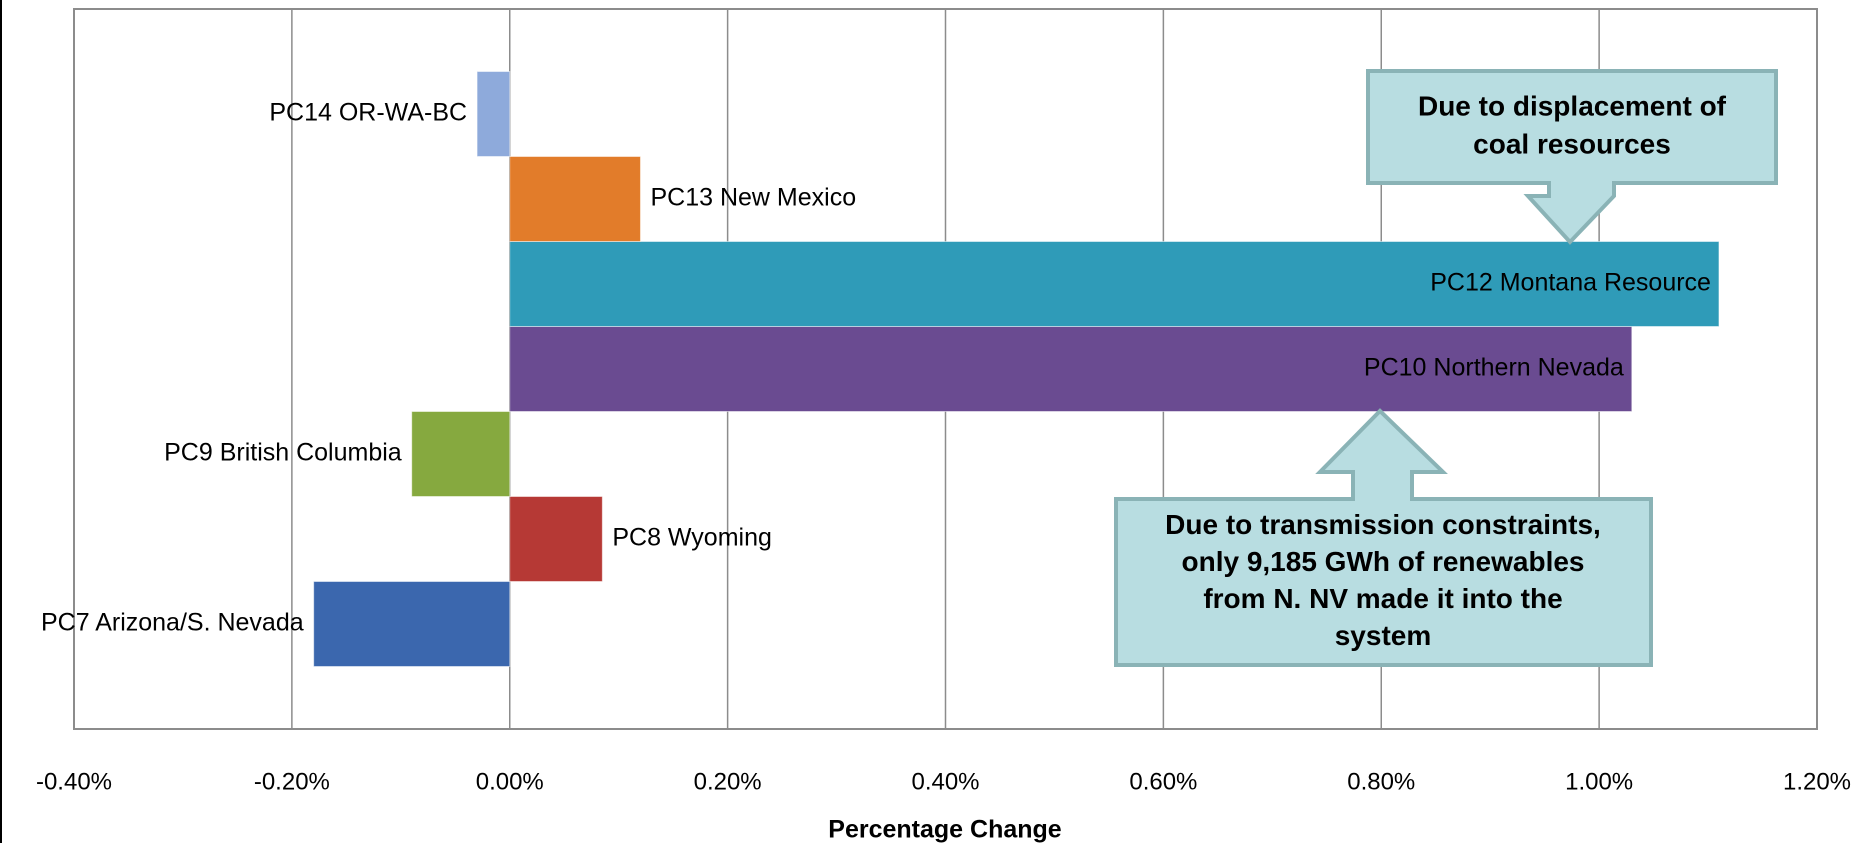 The image size is (1858, 843). Describe the element at coordinates (1163, 781) in the screenshot. I see `x-tick-label: 0.60%` at that location.